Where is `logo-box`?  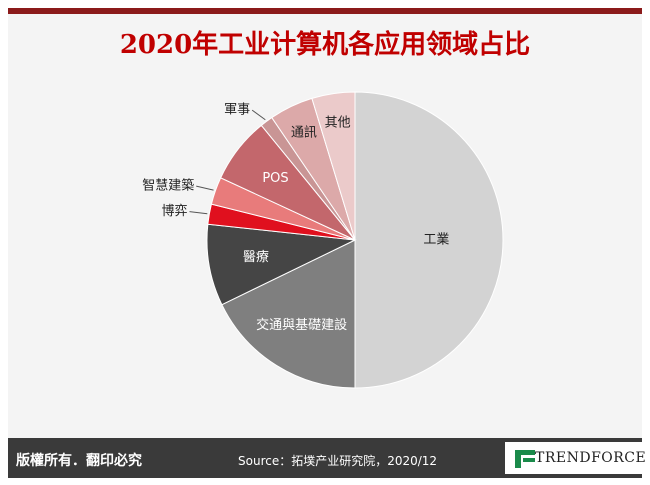
logo-box is located at coordinates (573, 458).